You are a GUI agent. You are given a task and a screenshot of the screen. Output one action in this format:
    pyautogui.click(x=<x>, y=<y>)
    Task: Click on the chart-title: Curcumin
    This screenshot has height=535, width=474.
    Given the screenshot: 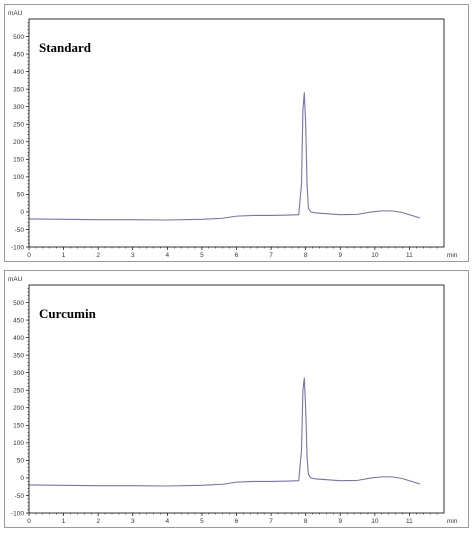 What is the action you would take?
    pyautogui.click(x=68, y=313)
    